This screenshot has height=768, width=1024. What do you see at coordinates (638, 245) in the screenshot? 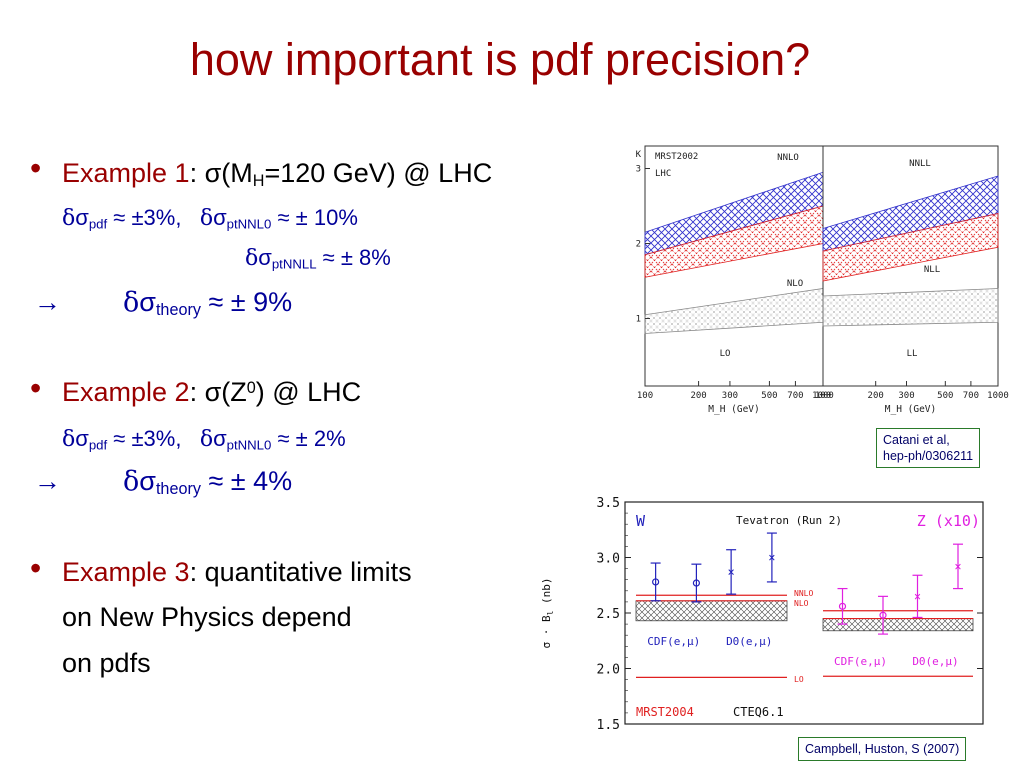
I see `y-tick-label: 2` at bounding box center [638, 245].